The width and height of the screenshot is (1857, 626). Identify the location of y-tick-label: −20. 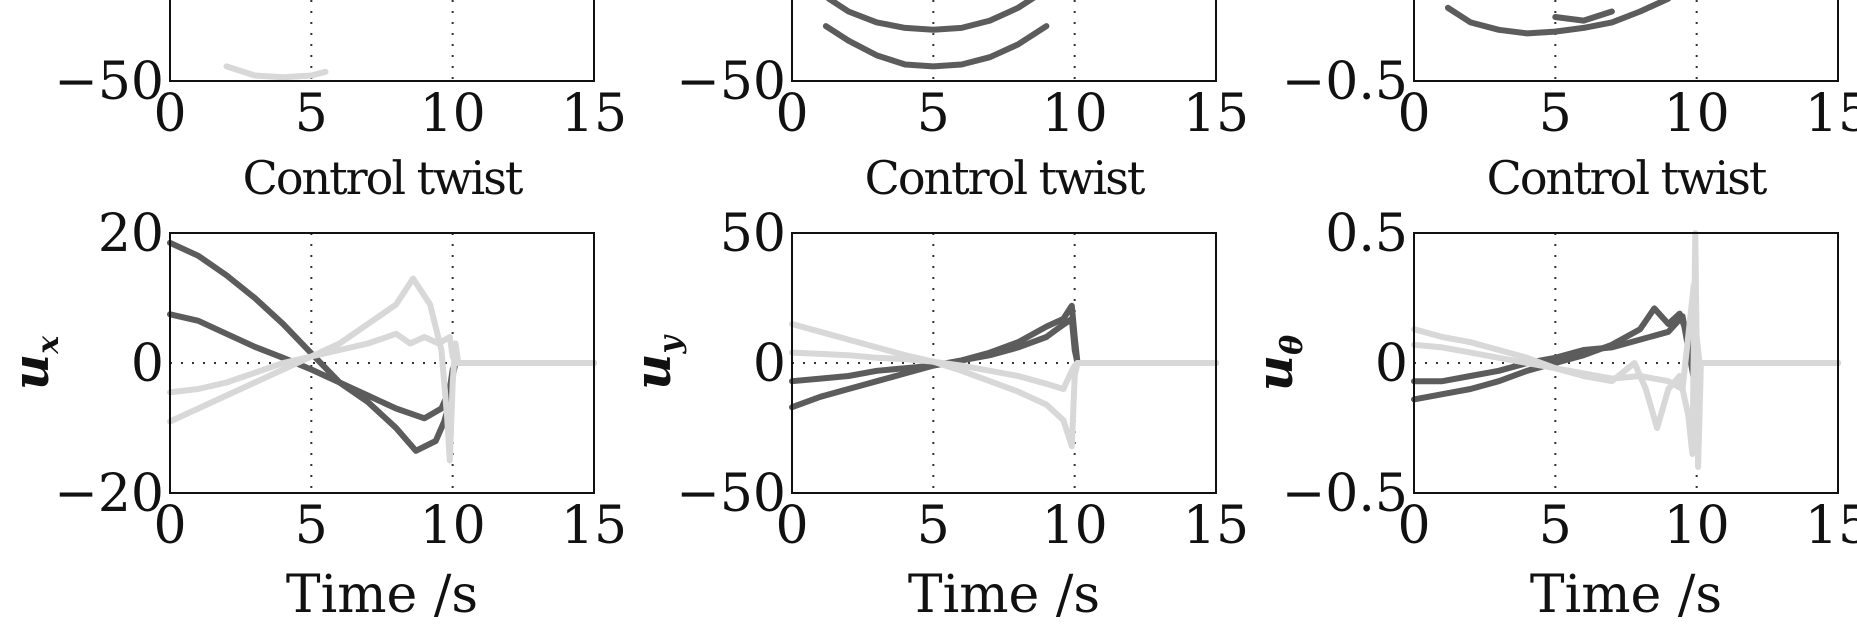
(109, 494).